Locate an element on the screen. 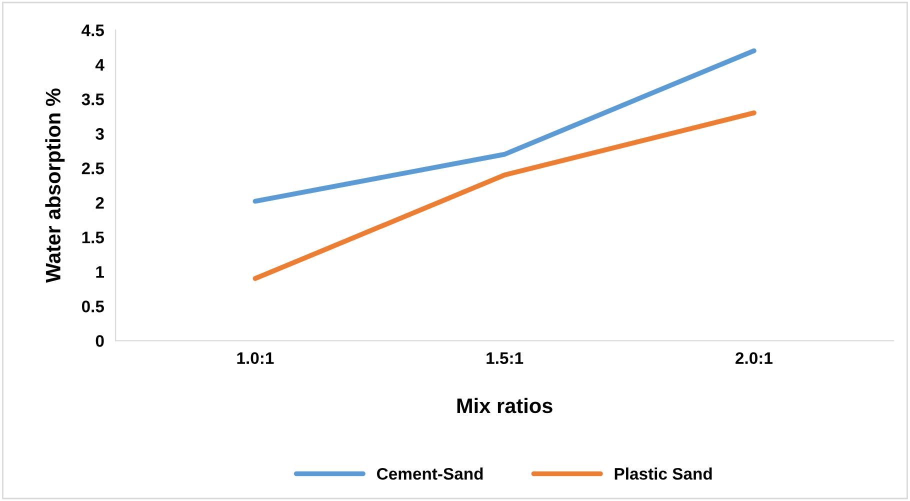  y-tick-label: 0 is located at coordinates (100, 341).